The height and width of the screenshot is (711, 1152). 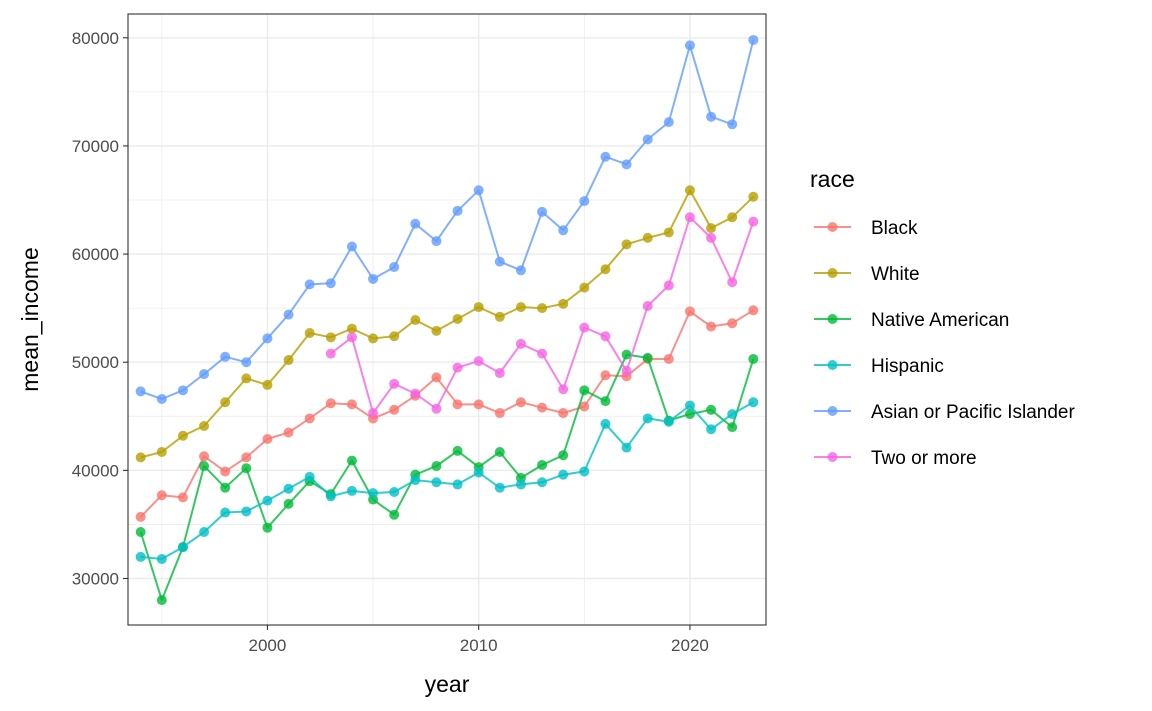 What do you see at coordinates (894, 228) in the screenshot?
I see `legend-label: Black` at bounding box center [894, 228].